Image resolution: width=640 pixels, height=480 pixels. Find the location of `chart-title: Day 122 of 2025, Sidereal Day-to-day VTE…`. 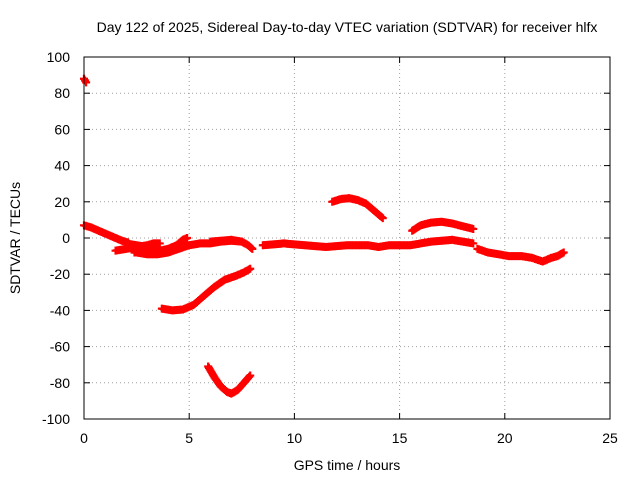

chart-title: Day 122 of 2025, Sidereal Day-to-day VTE… is located at coordinates (347, 27).